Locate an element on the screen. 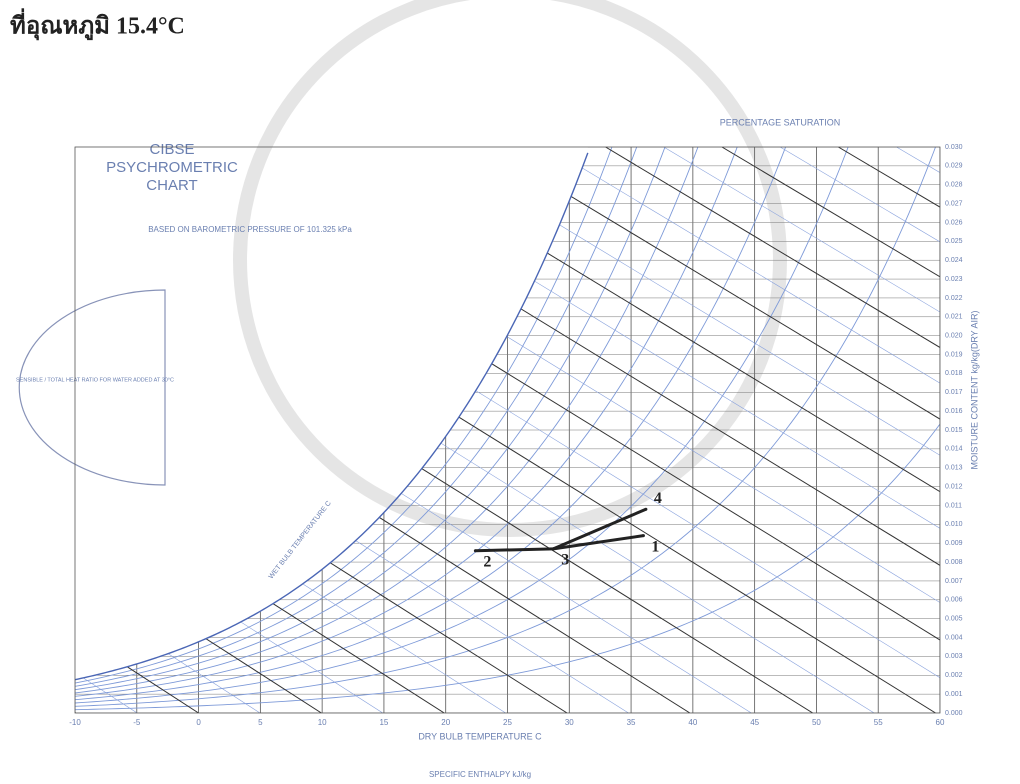 The width and height of the screenshot is (1020, 784). y-tick-label: 0.001 is located at coordinates (954, 694).